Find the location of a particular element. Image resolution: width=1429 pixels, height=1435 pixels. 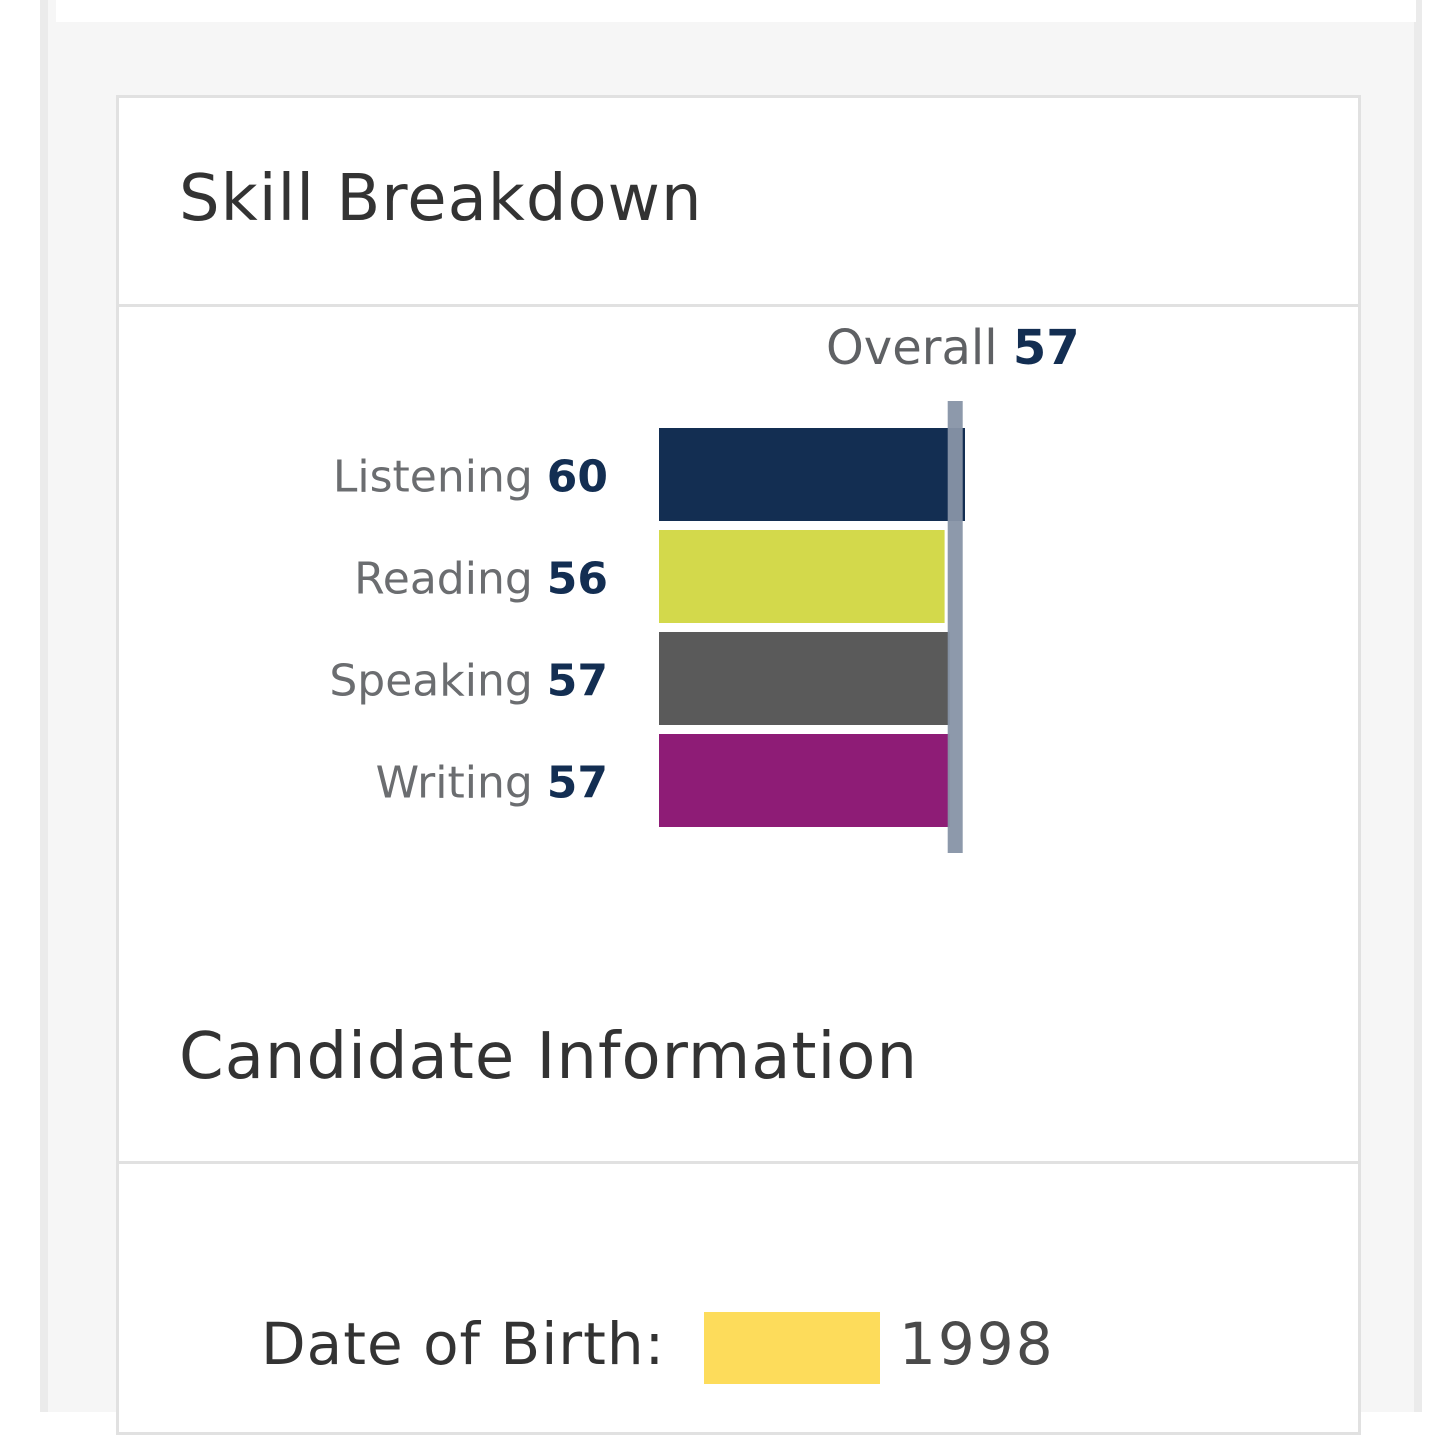

bar-label-reading: Reading 56 is located at coordinates (481, 579).